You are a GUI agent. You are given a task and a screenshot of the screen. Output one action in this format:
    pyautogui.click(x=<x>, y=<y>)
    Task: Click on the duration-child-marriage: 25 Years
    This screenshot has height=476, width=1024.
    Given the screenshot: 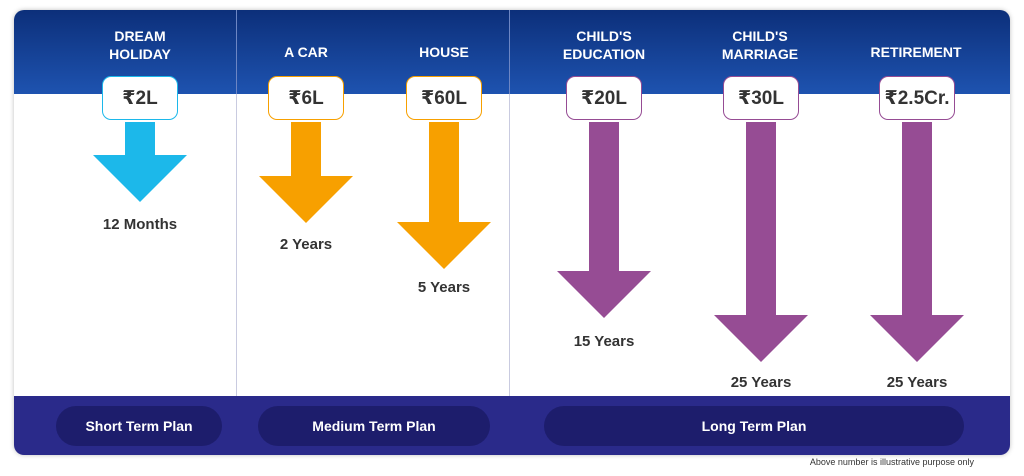 What is the action you would take?
    pyautogui.click(x=761, y=382)
    